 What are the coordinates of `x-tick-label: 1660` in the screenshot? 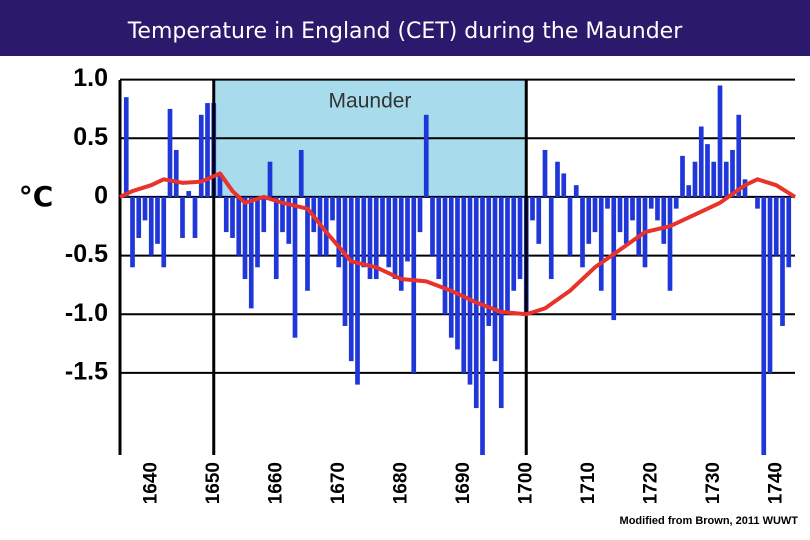 It's located at (275, 483).